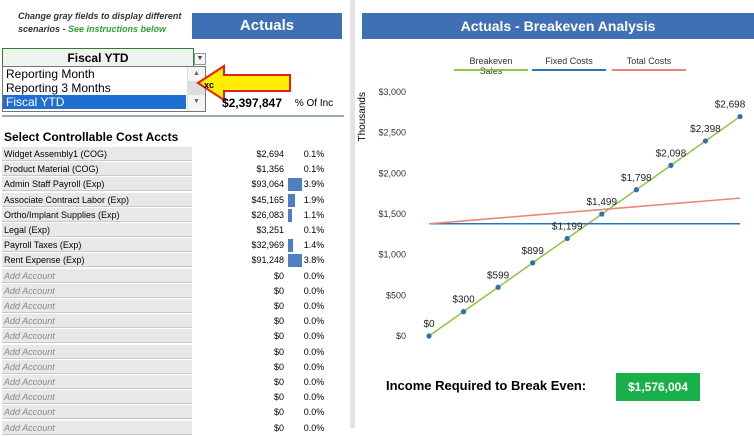  I want to click on account-name-field: Associate Contract Labor (Exp), so click(97, 199).